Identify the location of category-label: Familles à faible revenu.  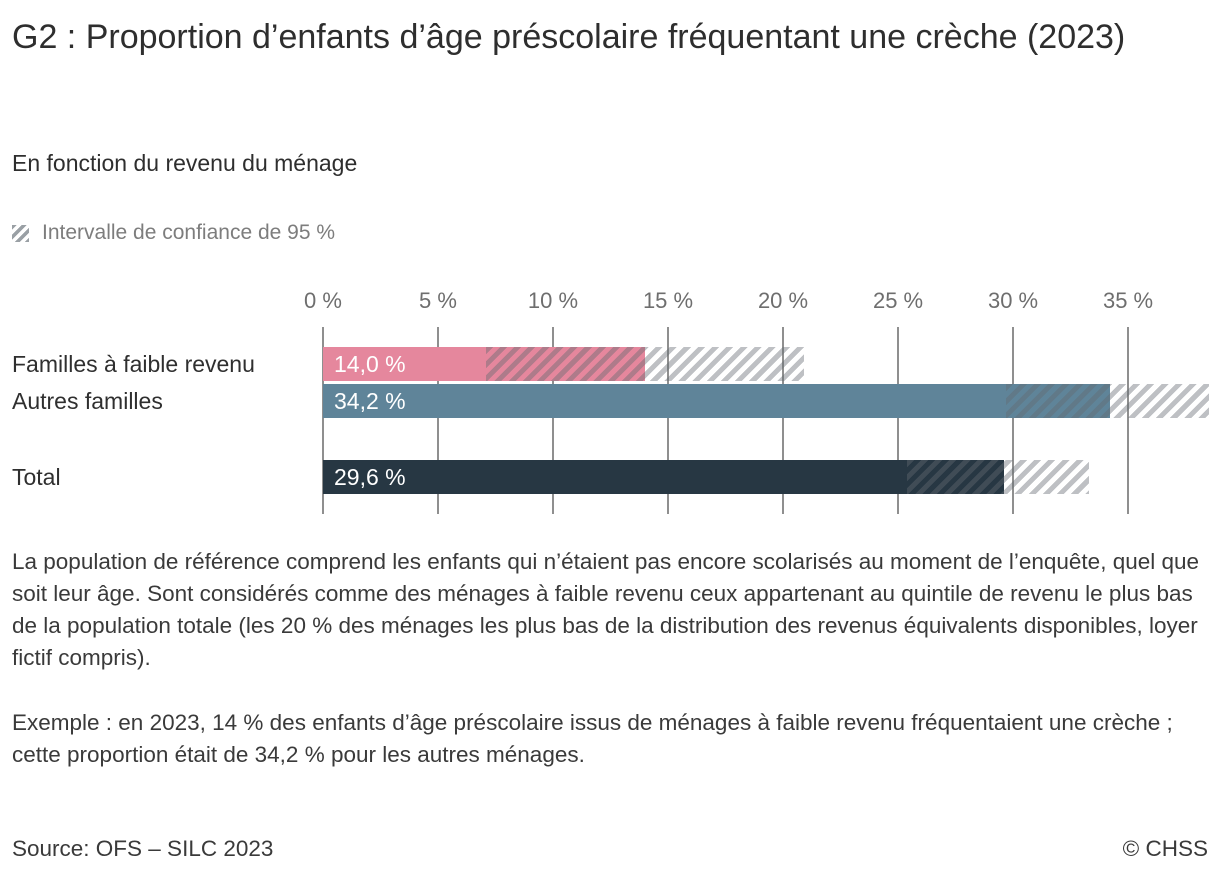
(133, 364).